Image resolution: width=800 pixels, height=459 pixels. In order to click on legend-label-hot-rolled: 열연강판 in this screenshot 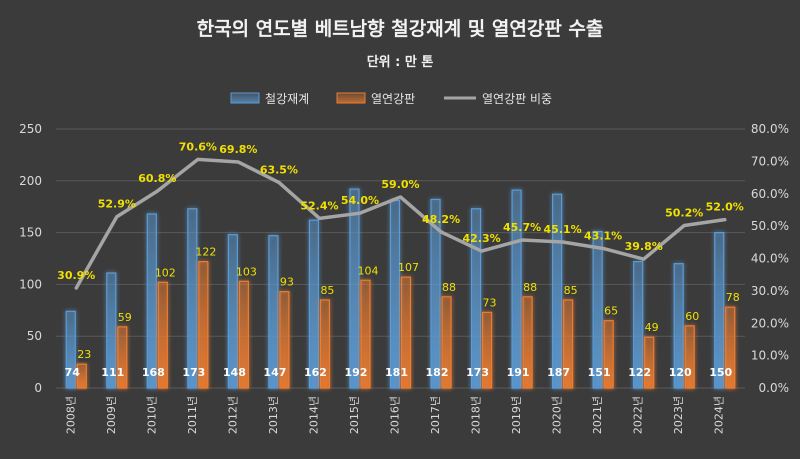, I will do `click(393, 99)`.